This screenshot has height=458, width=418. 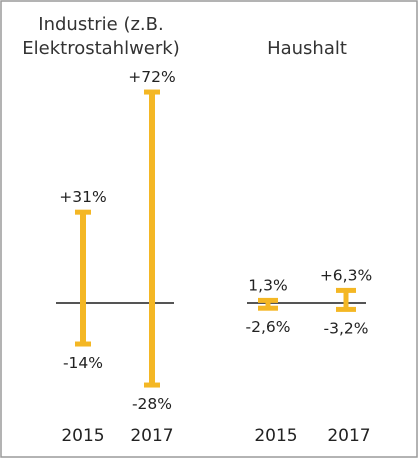 What do you see at coordinates (268, 308) in the screenshot?
I see `range-cap-low-haushalt-2015` at bounding box center [268, 308].